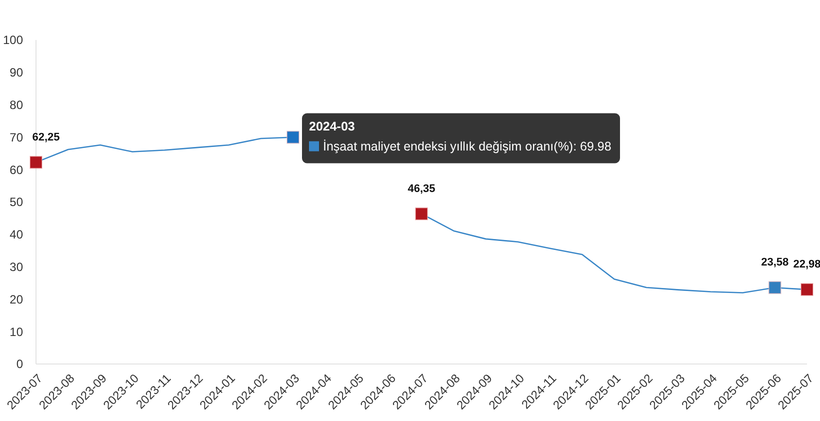 This screenshot has width=820, height=421. What do you see at coordinates (46, 137) in the screenshot?
I see `data-label: 62,25` at bounding box center [46, 137].